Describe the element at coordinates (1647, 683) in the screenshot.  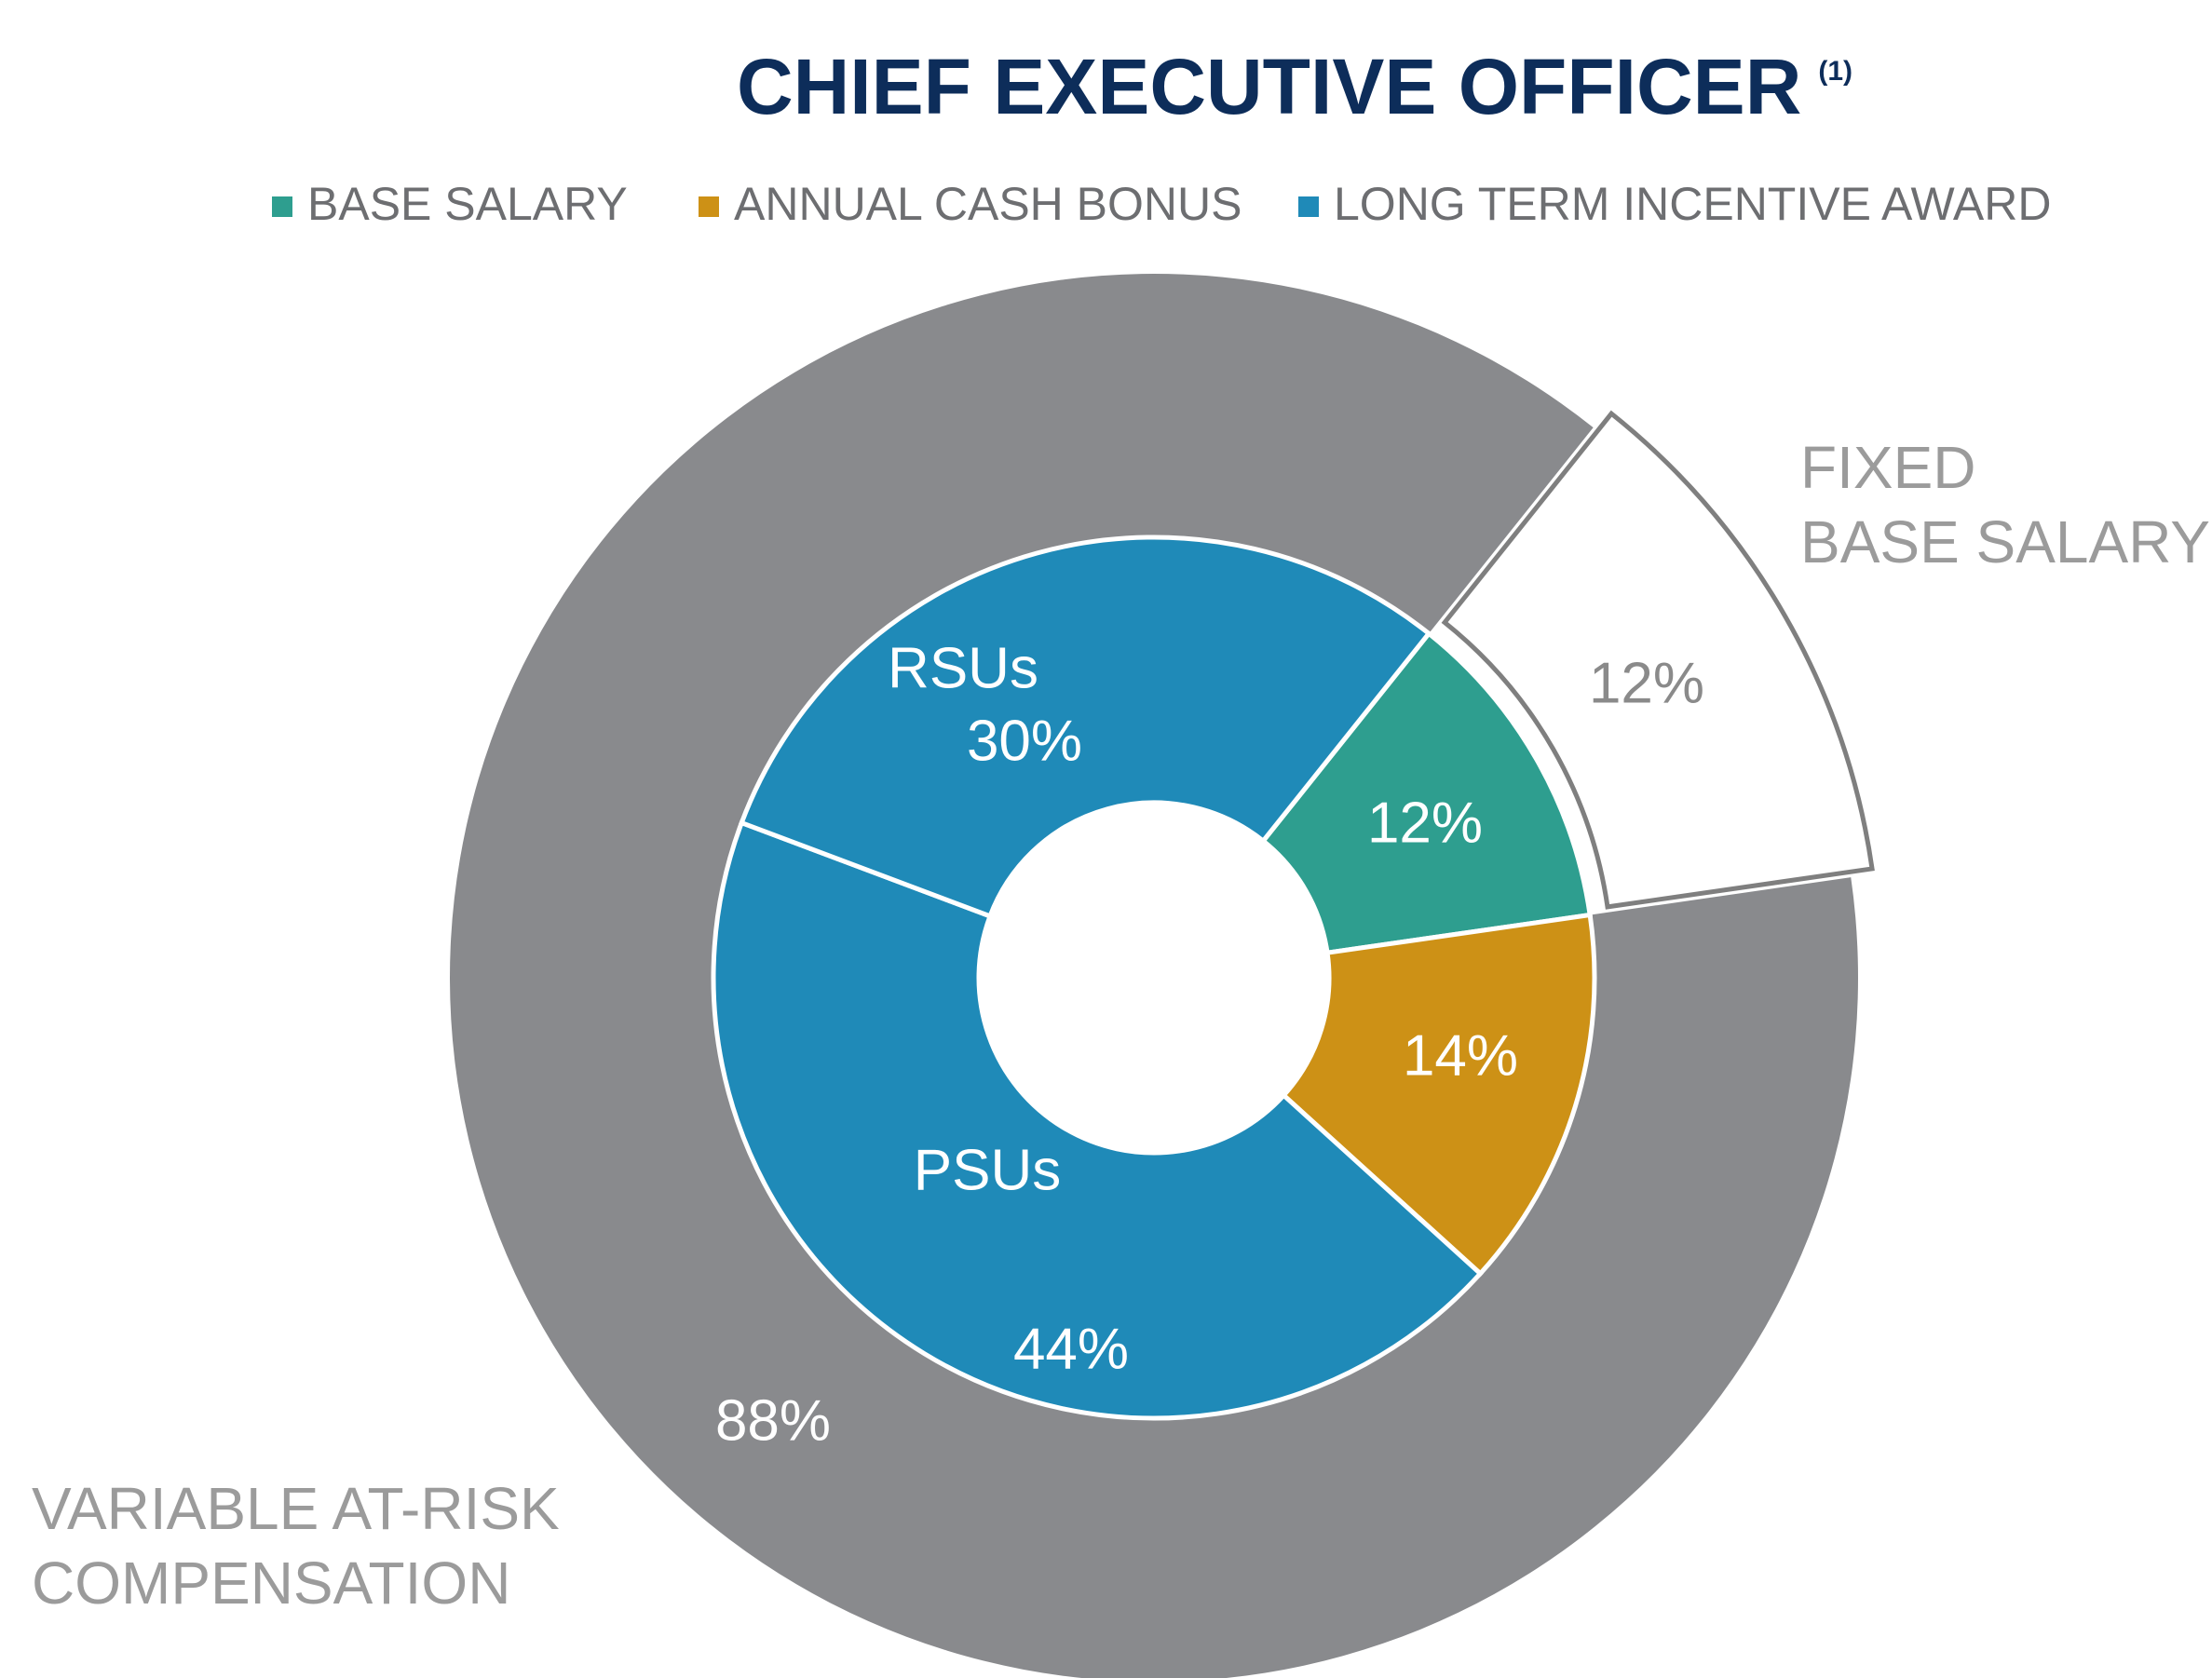
I see `outer-value-label: 12%` at that location.